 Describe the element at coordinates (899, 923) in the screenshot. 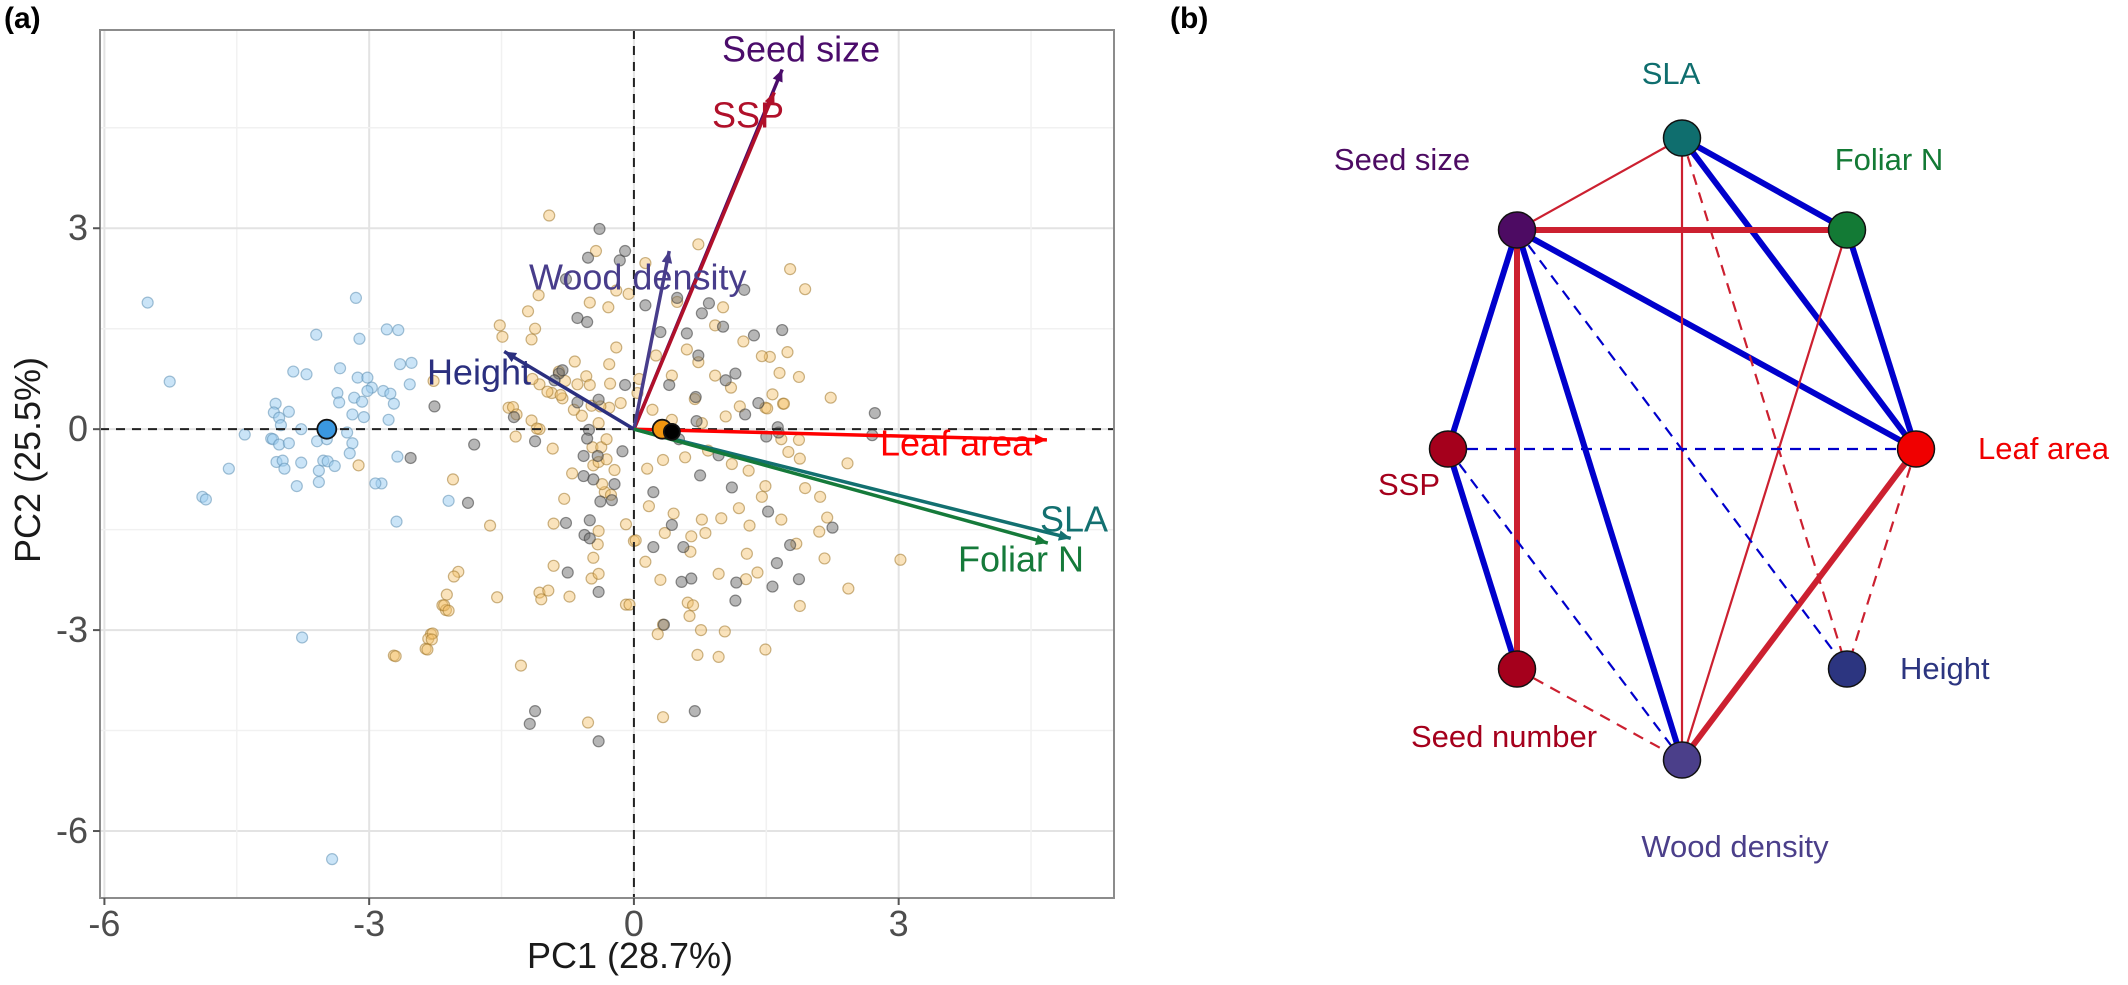

I see `x-tick-label: 3` at that location.